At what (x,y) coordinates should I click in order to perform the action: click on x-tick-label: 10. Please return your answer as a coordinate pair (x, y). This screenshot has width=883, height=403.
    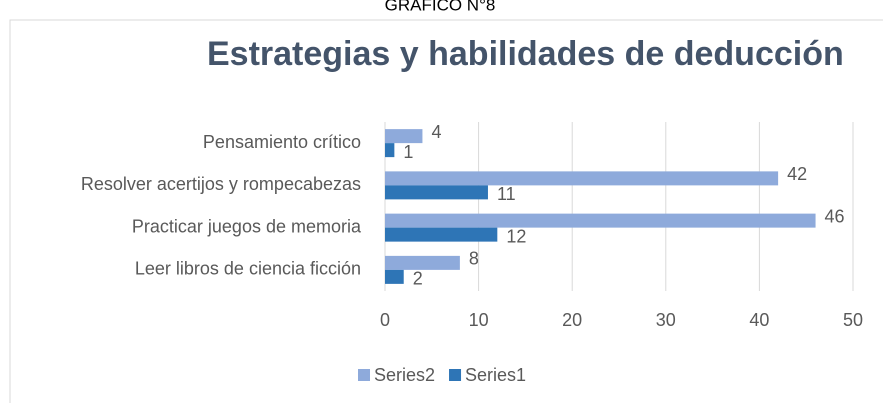
    Looking at the image, I should click on (479, 320).